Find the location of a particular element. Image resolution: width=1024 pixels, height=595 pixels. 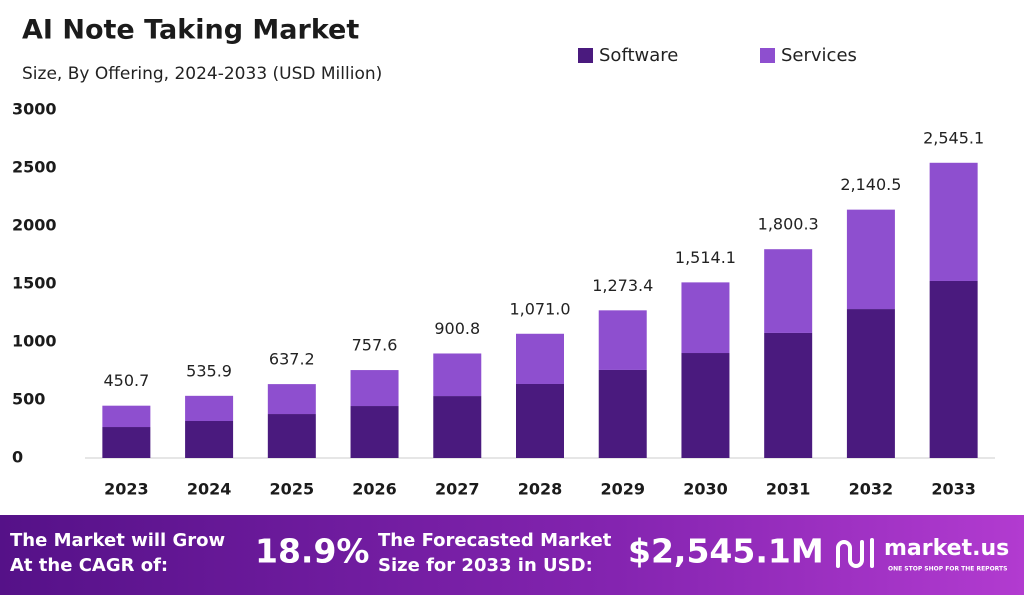

total-label: 1,071.0 is located at coordinates (539, 308).